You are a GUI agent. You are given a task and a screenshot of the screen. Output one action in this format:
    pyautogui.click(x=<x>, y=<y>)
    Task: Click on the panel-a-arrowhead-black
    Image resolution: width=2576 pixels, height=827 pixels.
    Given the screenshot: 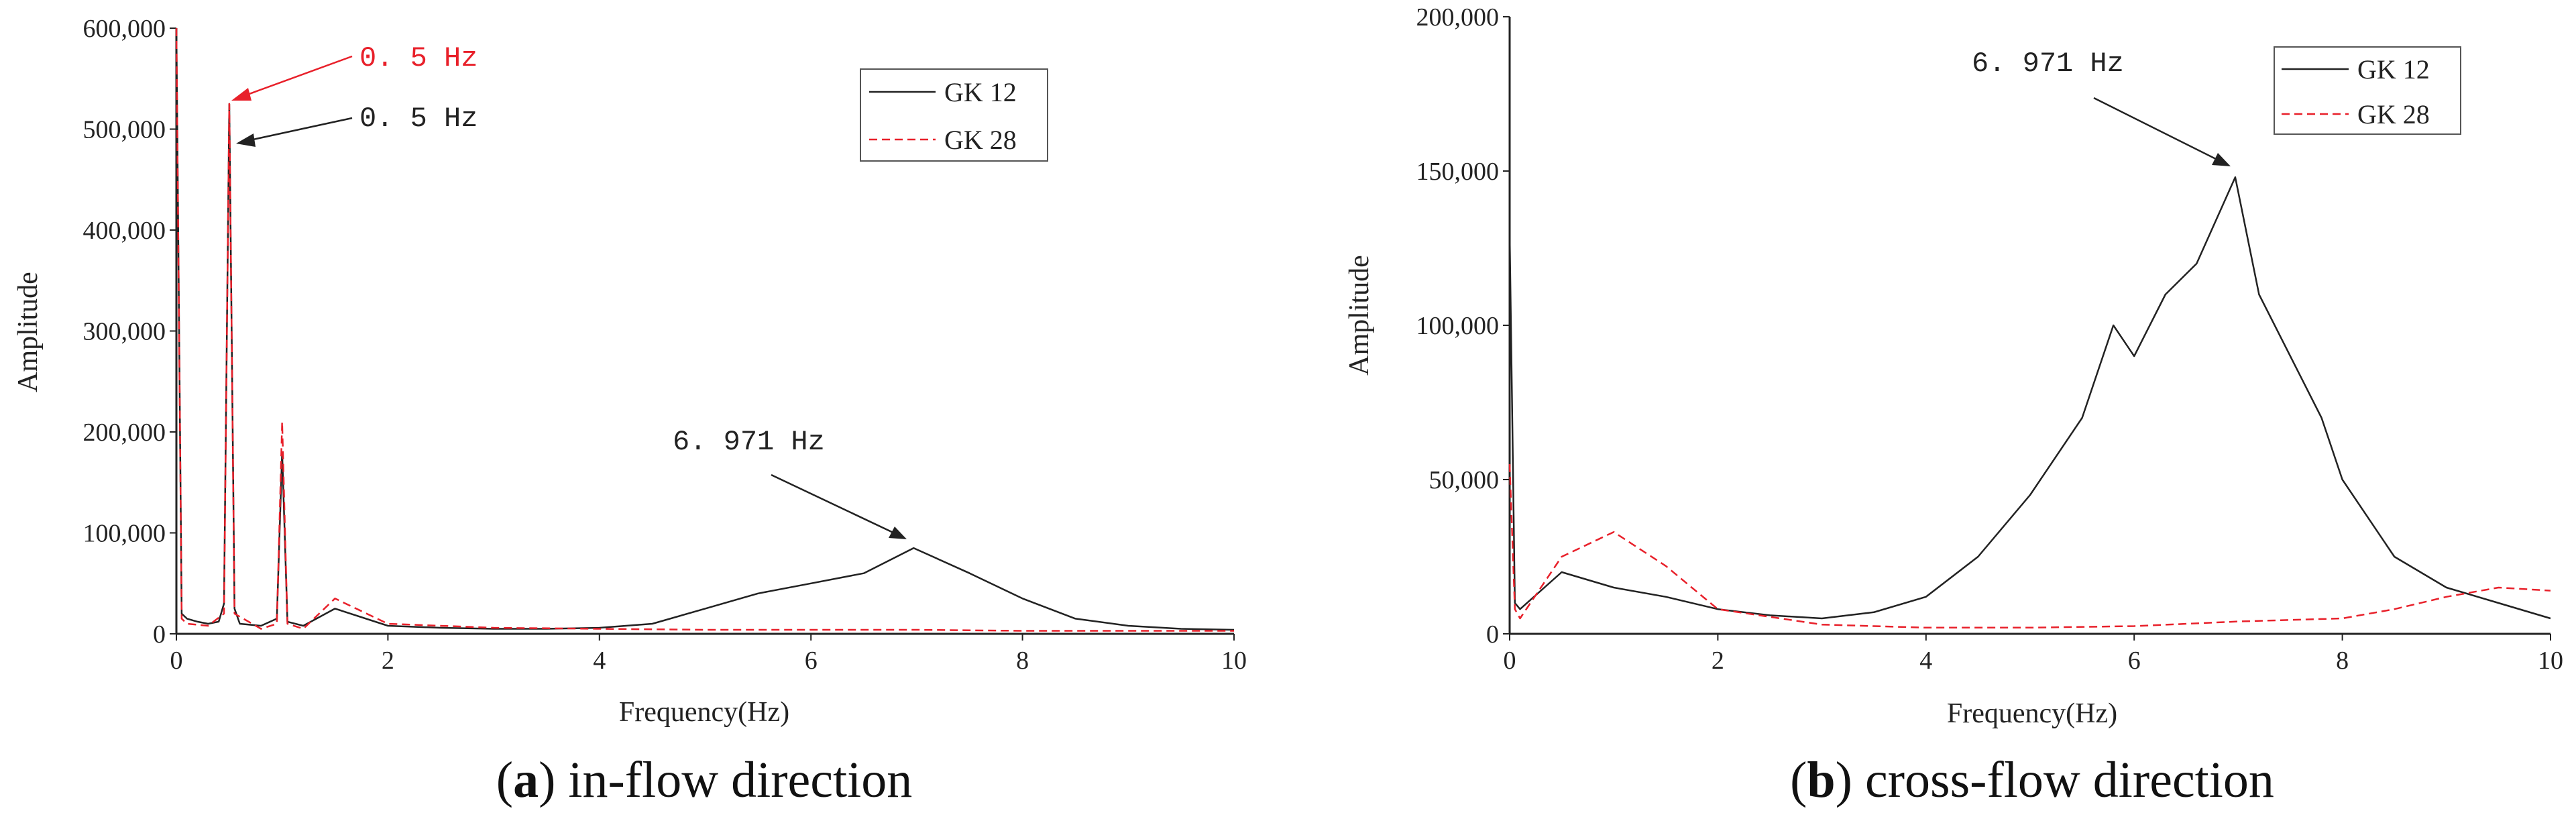 What is the action you would take?
    pyautogui.click(x=246, y=140)
    